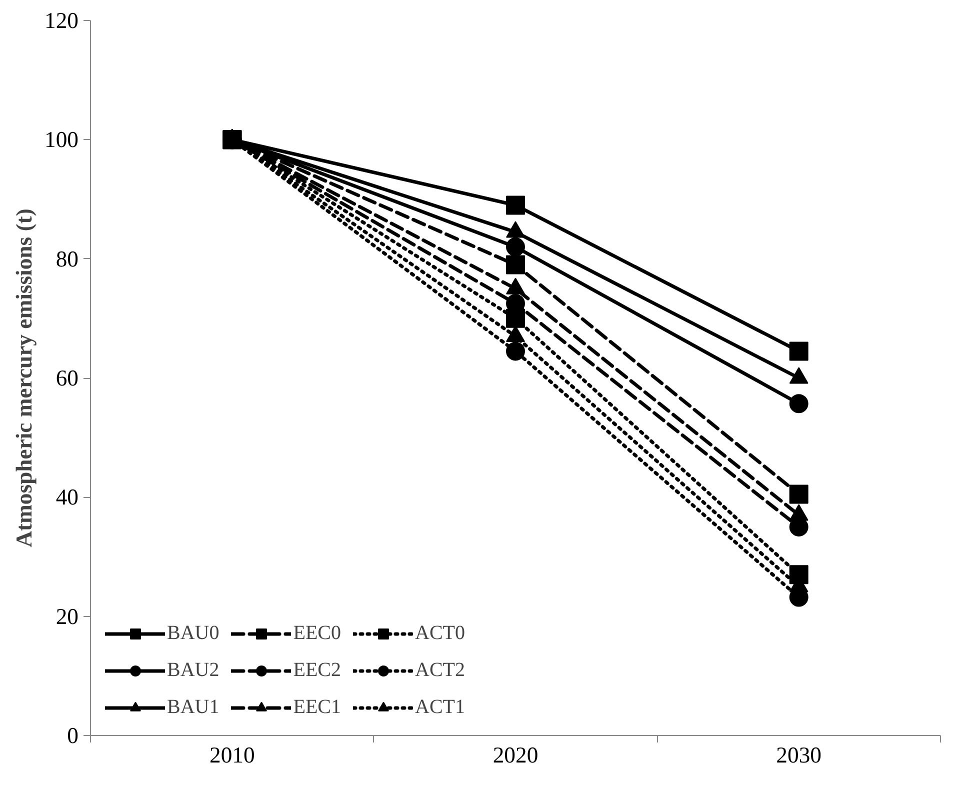  What do you see at coordinates (67, 616) in the screenshot?
I see `y-tick-label: 20` at bounding box center [67, 616].